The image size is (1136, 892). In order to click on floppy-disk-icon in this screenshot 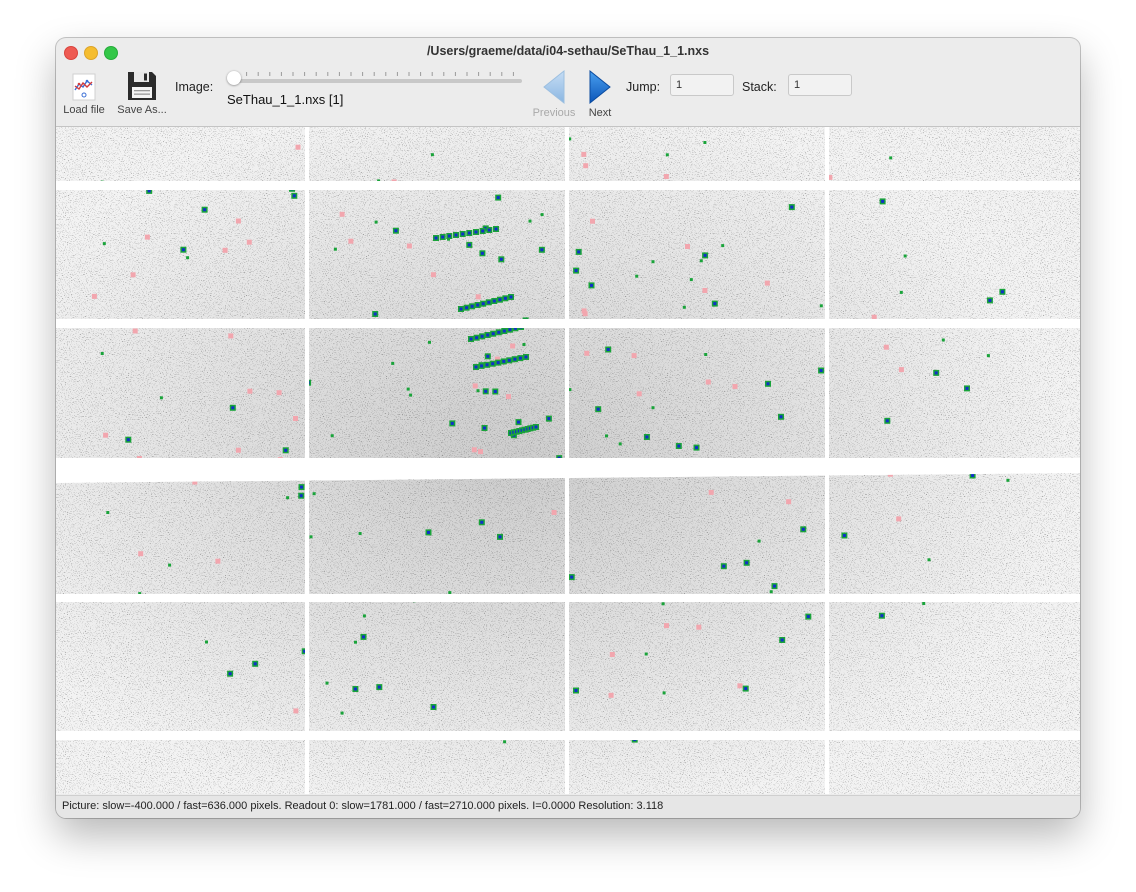, I will do `click(142, 86)`.